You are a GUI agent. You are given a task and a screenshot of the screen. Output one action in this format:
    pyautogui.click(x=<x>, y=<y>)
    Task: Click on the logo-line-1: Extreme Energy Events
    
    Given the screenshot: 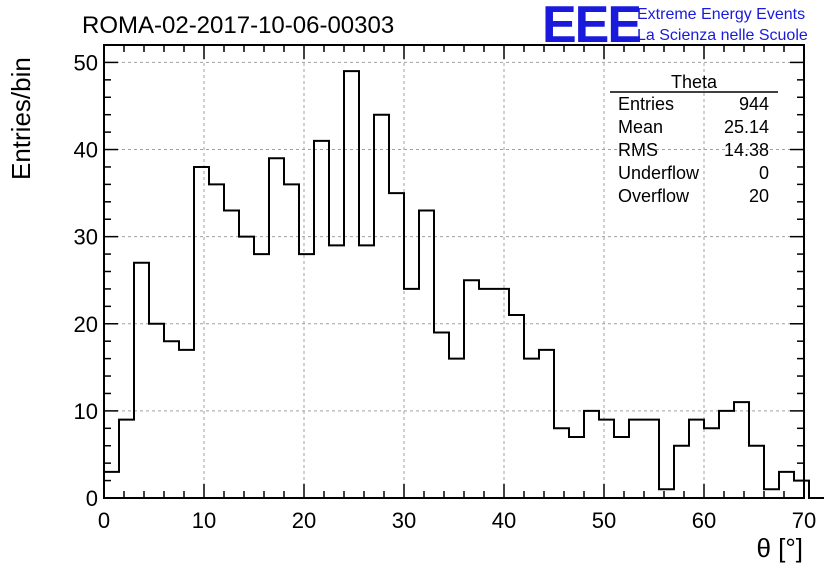 What is the action you would take?
    pyautogui.click(x=721, y=14)
    